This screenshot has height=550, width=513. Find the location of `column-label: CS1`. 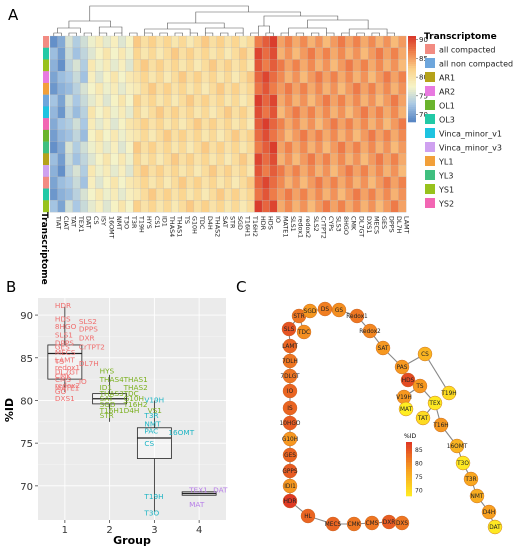

column-label: CS1 is located at coordinates (157, 222).